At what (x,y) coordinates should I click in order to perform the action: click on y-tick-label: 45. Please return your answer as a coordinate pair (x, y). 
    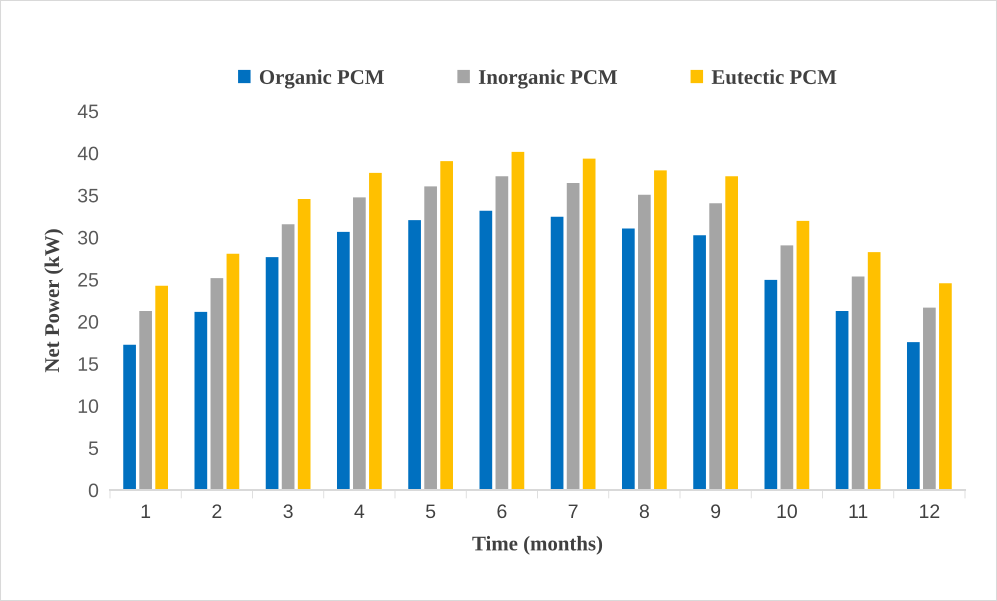
    Looking at the image, I should click on (88, 111).